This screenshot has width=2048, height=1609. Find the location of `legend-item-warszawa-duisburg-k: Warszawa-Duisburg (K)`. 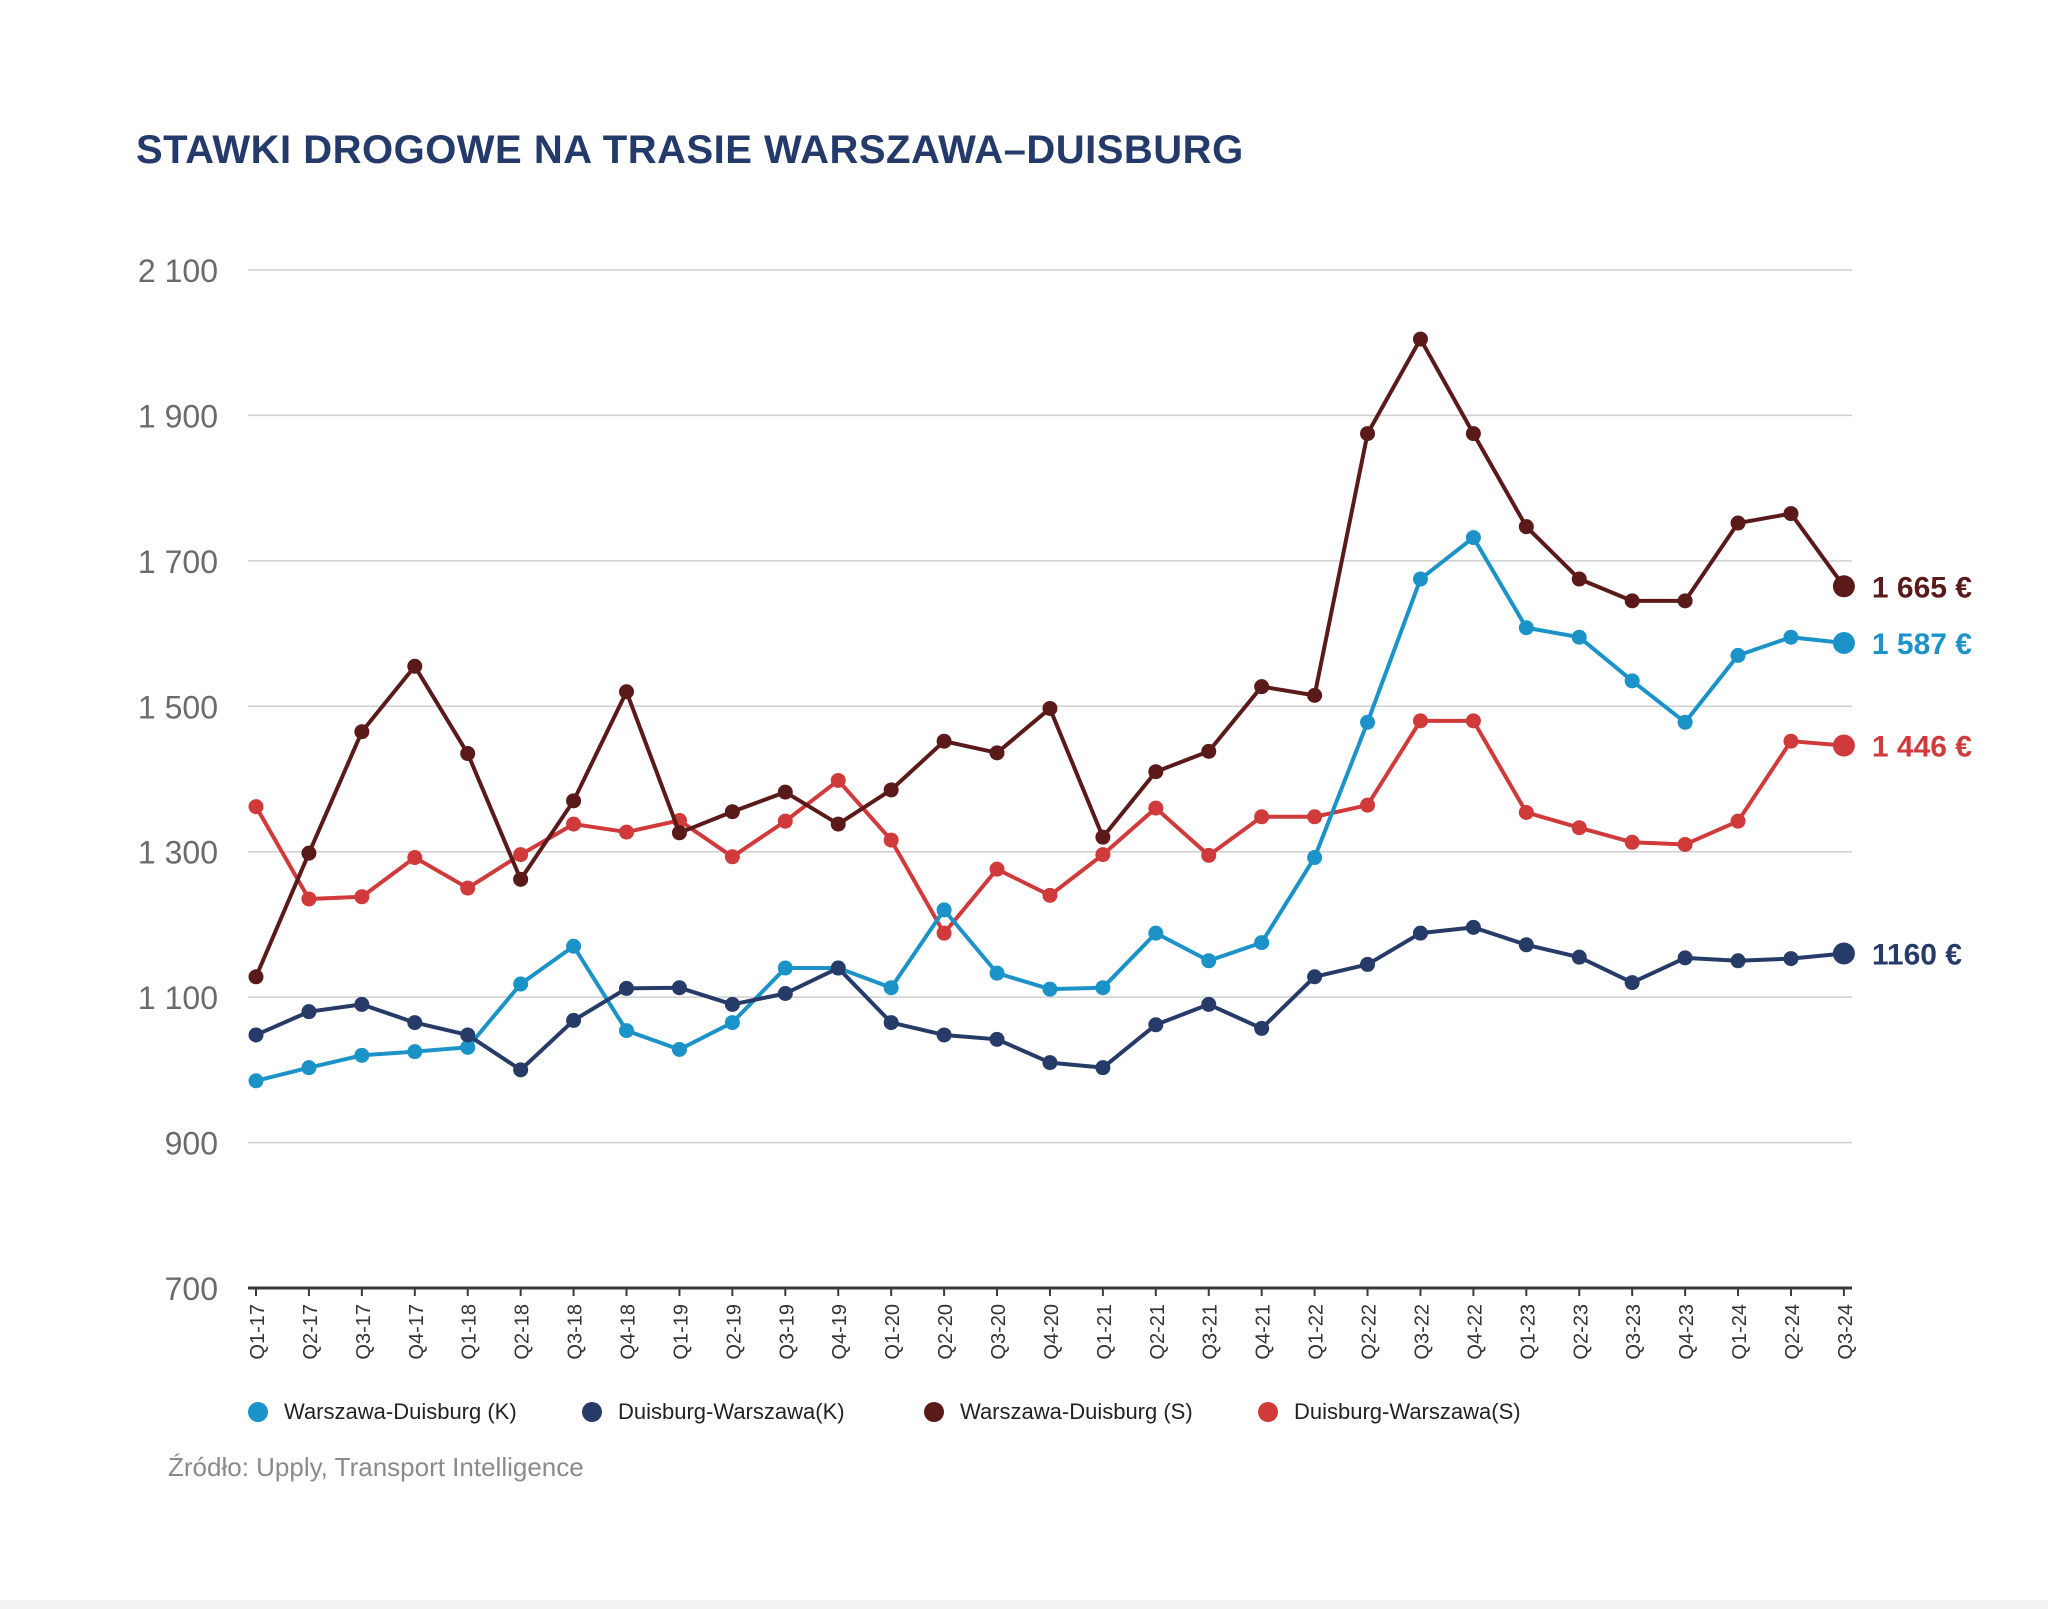

legend-item-warszawa-duisburg-k: Warszawa-Duisburg (K) is located at coordinates (382, 1412).